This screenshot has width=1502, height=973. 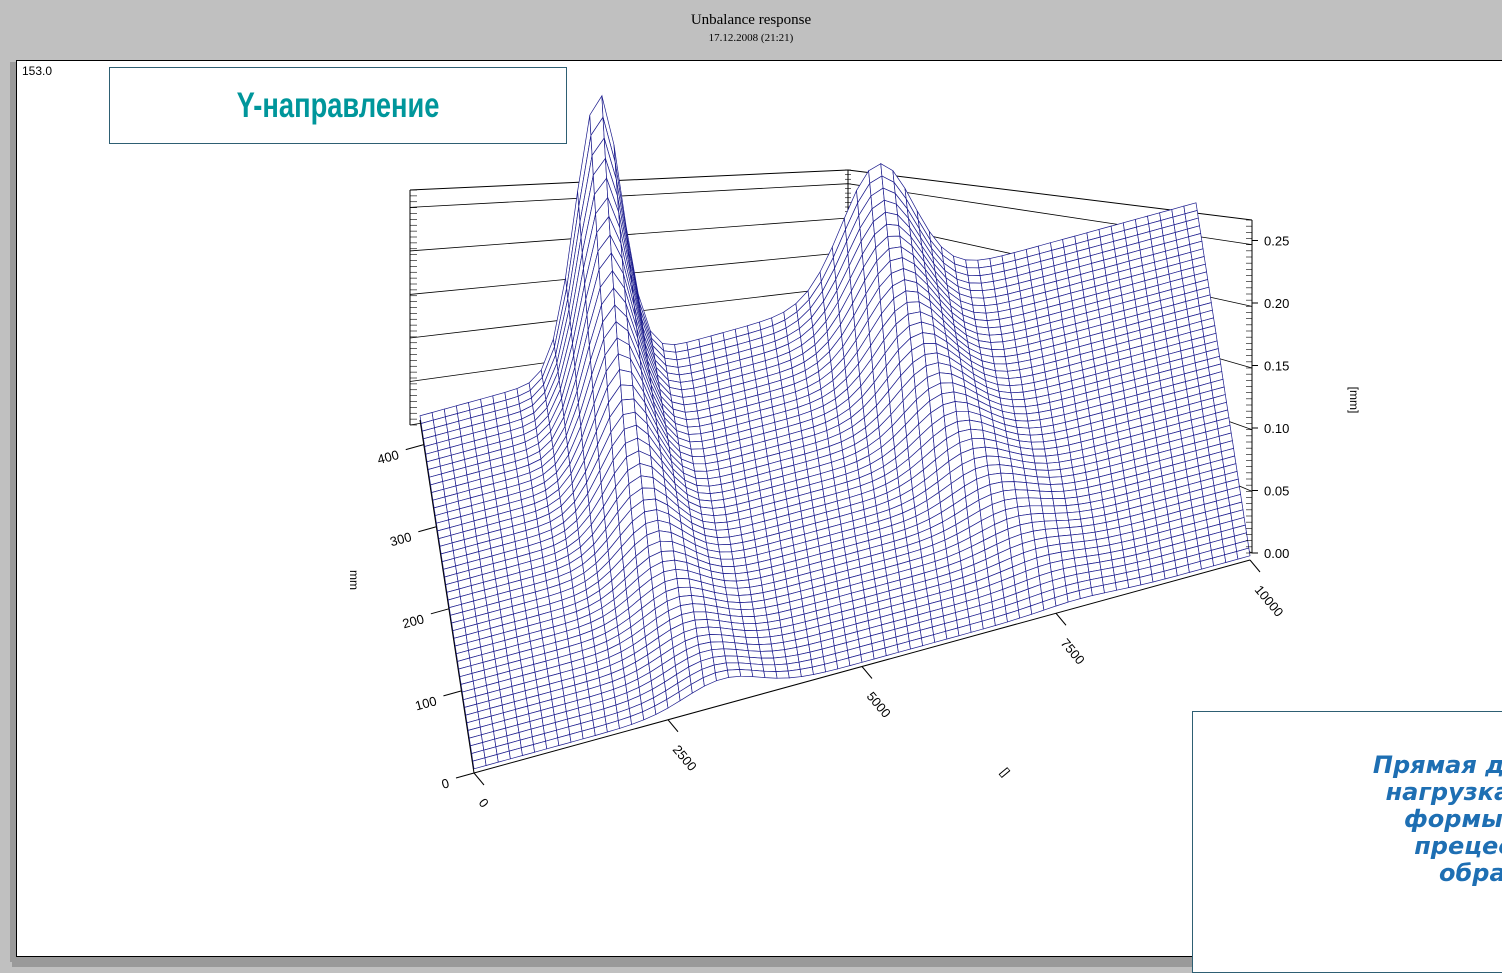 What do you see at coordinates (354, 580) in the screenshot?
I see `y-axis-label: mm` at bounding box center [354, 580].